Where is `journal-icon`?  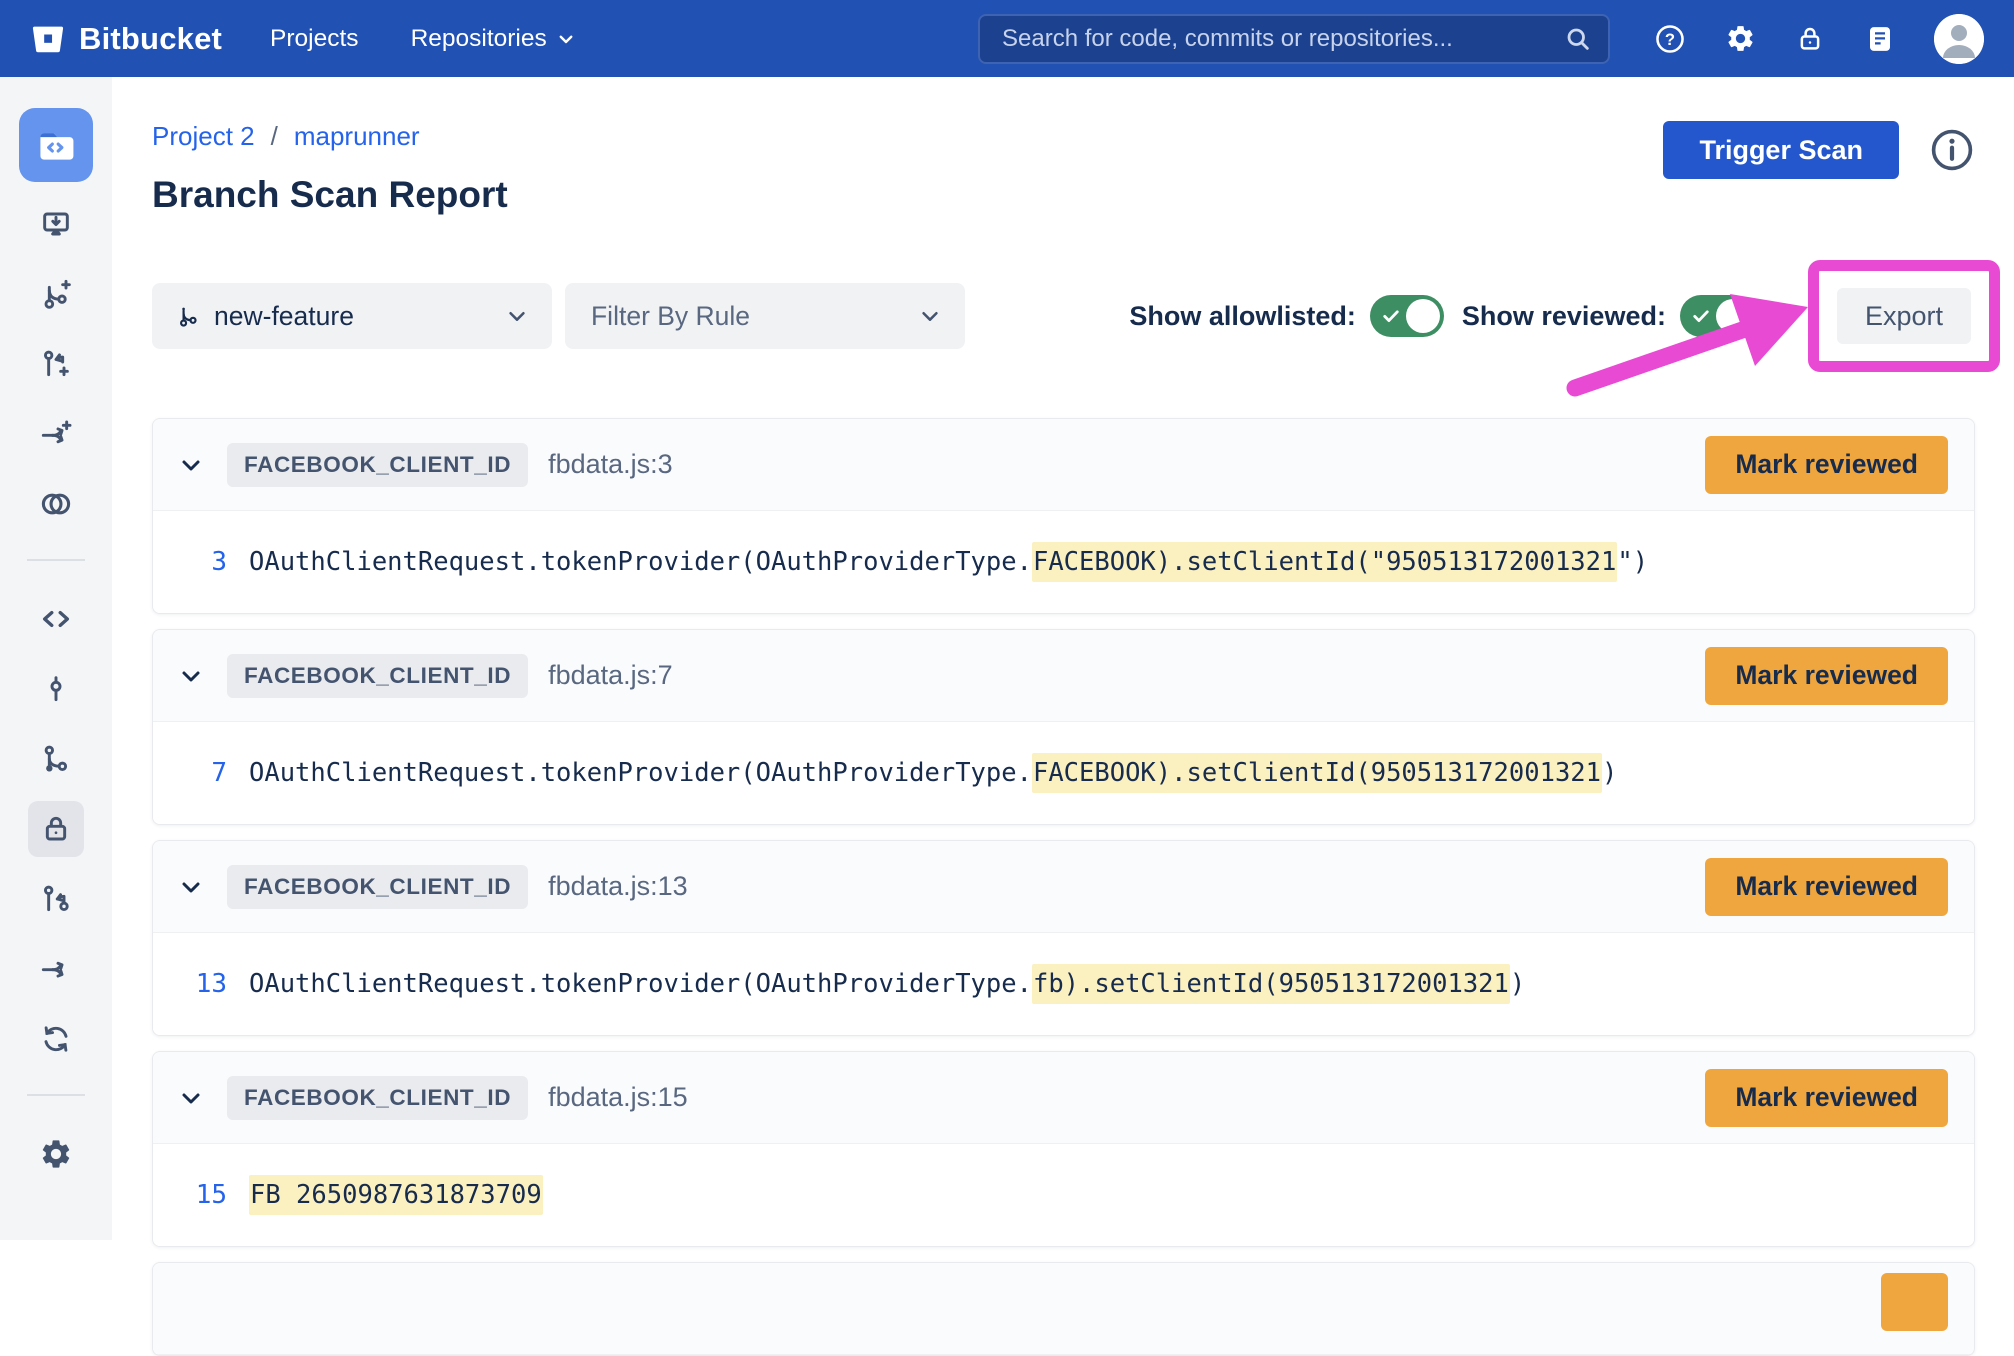 journal-icon is located at coordinates (1880, 39).